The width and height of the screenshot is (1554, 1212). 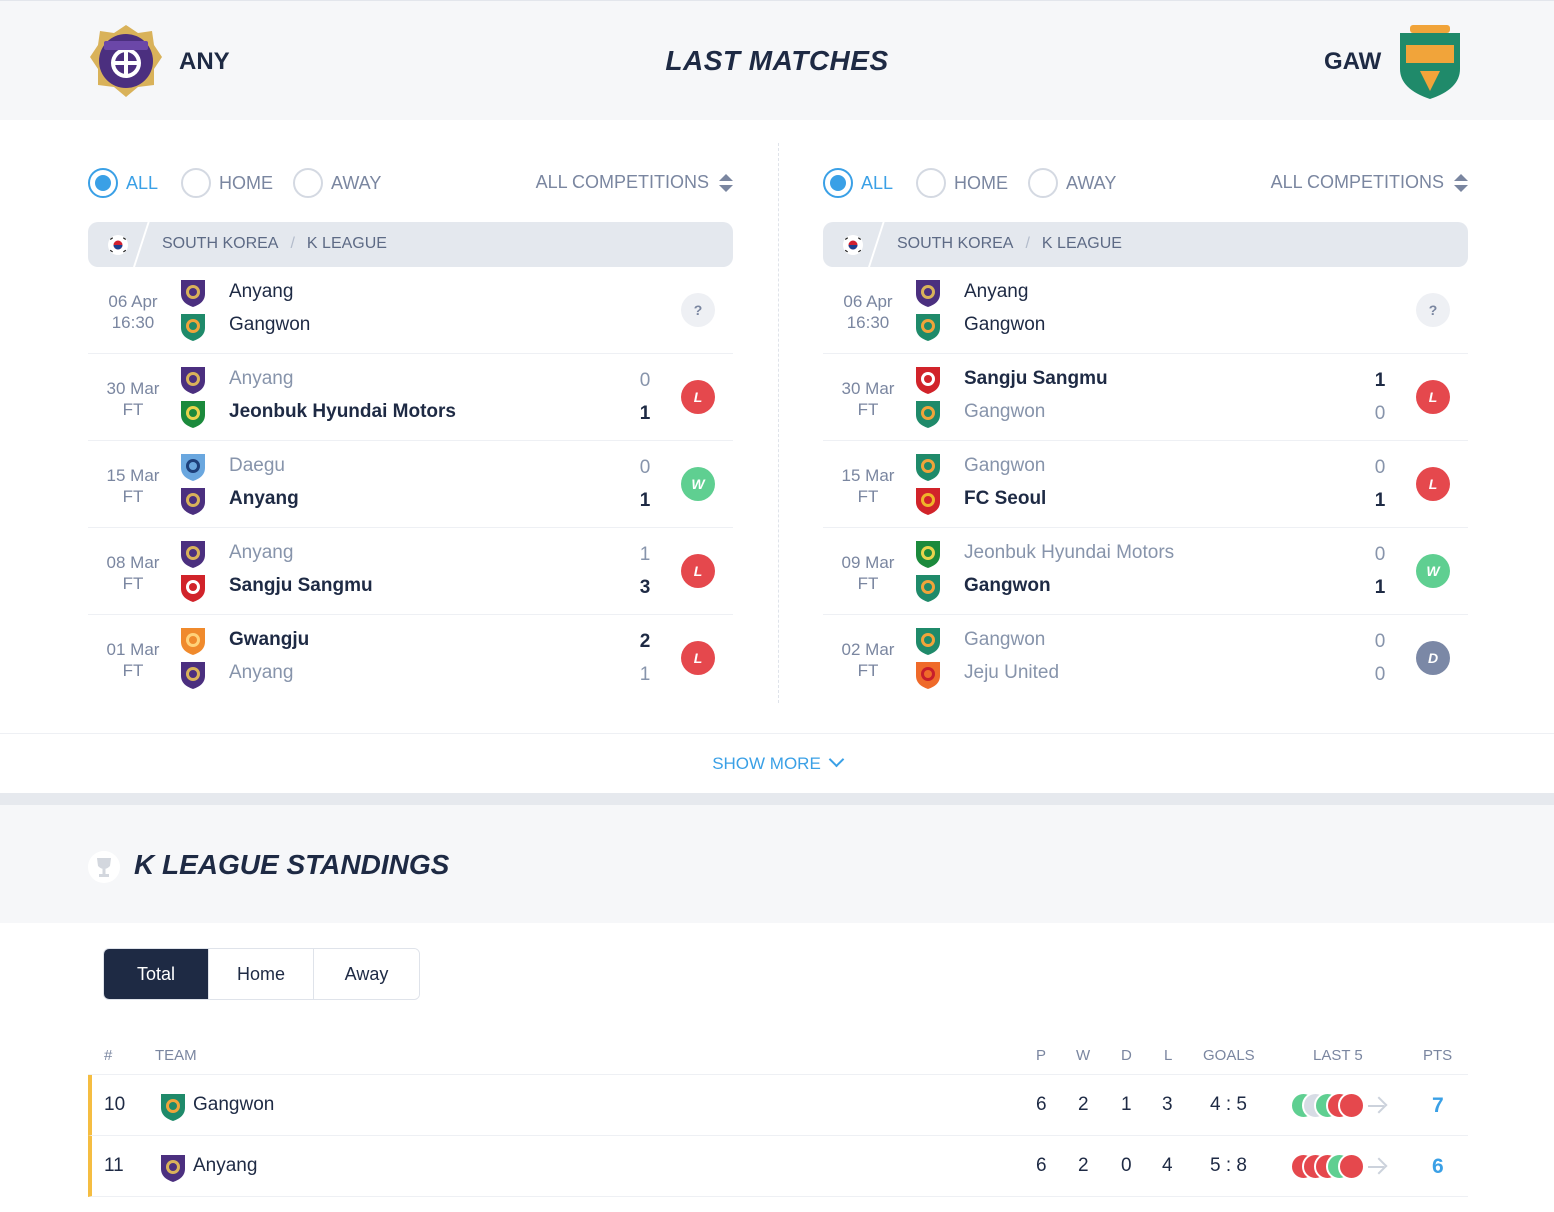 What do you see at coordinates (133, 660) in the screenshot?
I see `match-date: 01 Mar FT` at bounding box center [133, 660].